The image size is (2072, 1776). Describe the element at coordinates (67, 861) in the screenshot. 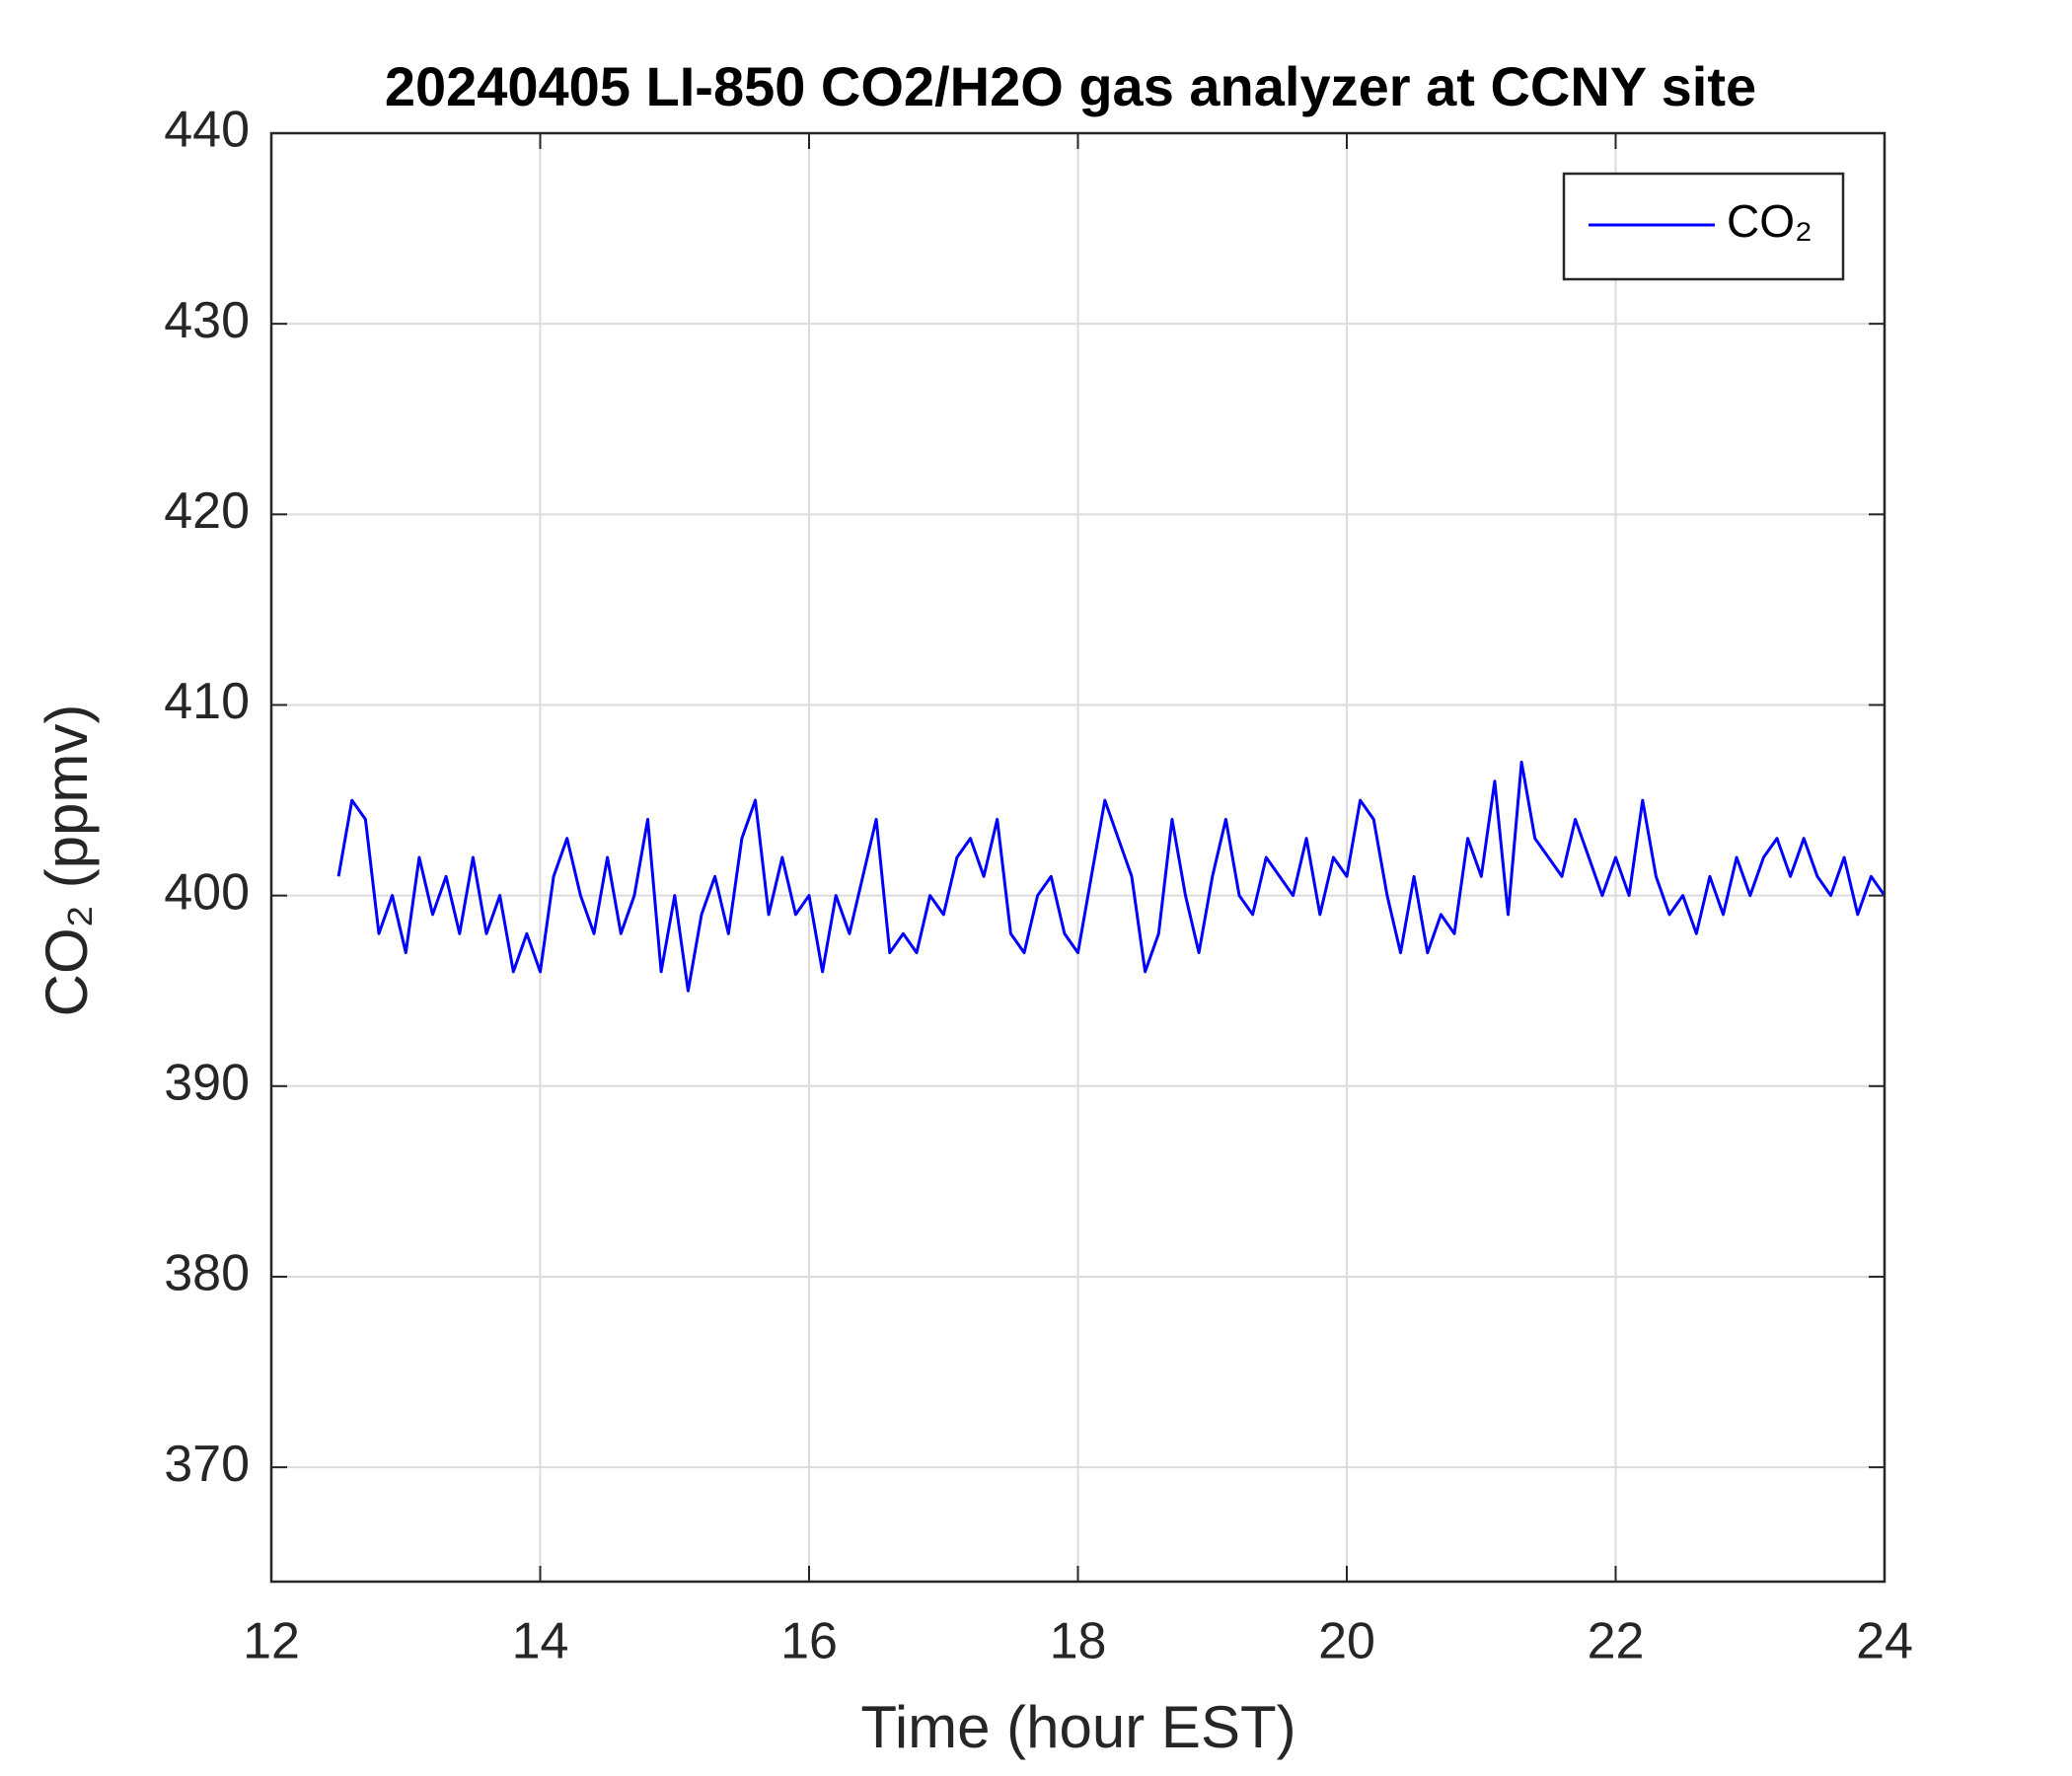

I see `y-axis-label: CO₂ (ppmv)` at that location.